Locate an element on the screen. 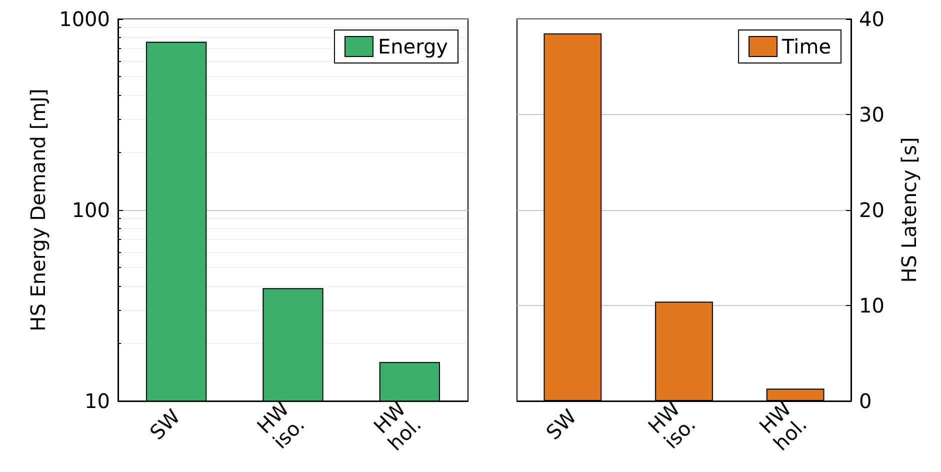 The width and height of the screenshot is (941, 472). legend-label: Energy is located at coordinates (413, 46).